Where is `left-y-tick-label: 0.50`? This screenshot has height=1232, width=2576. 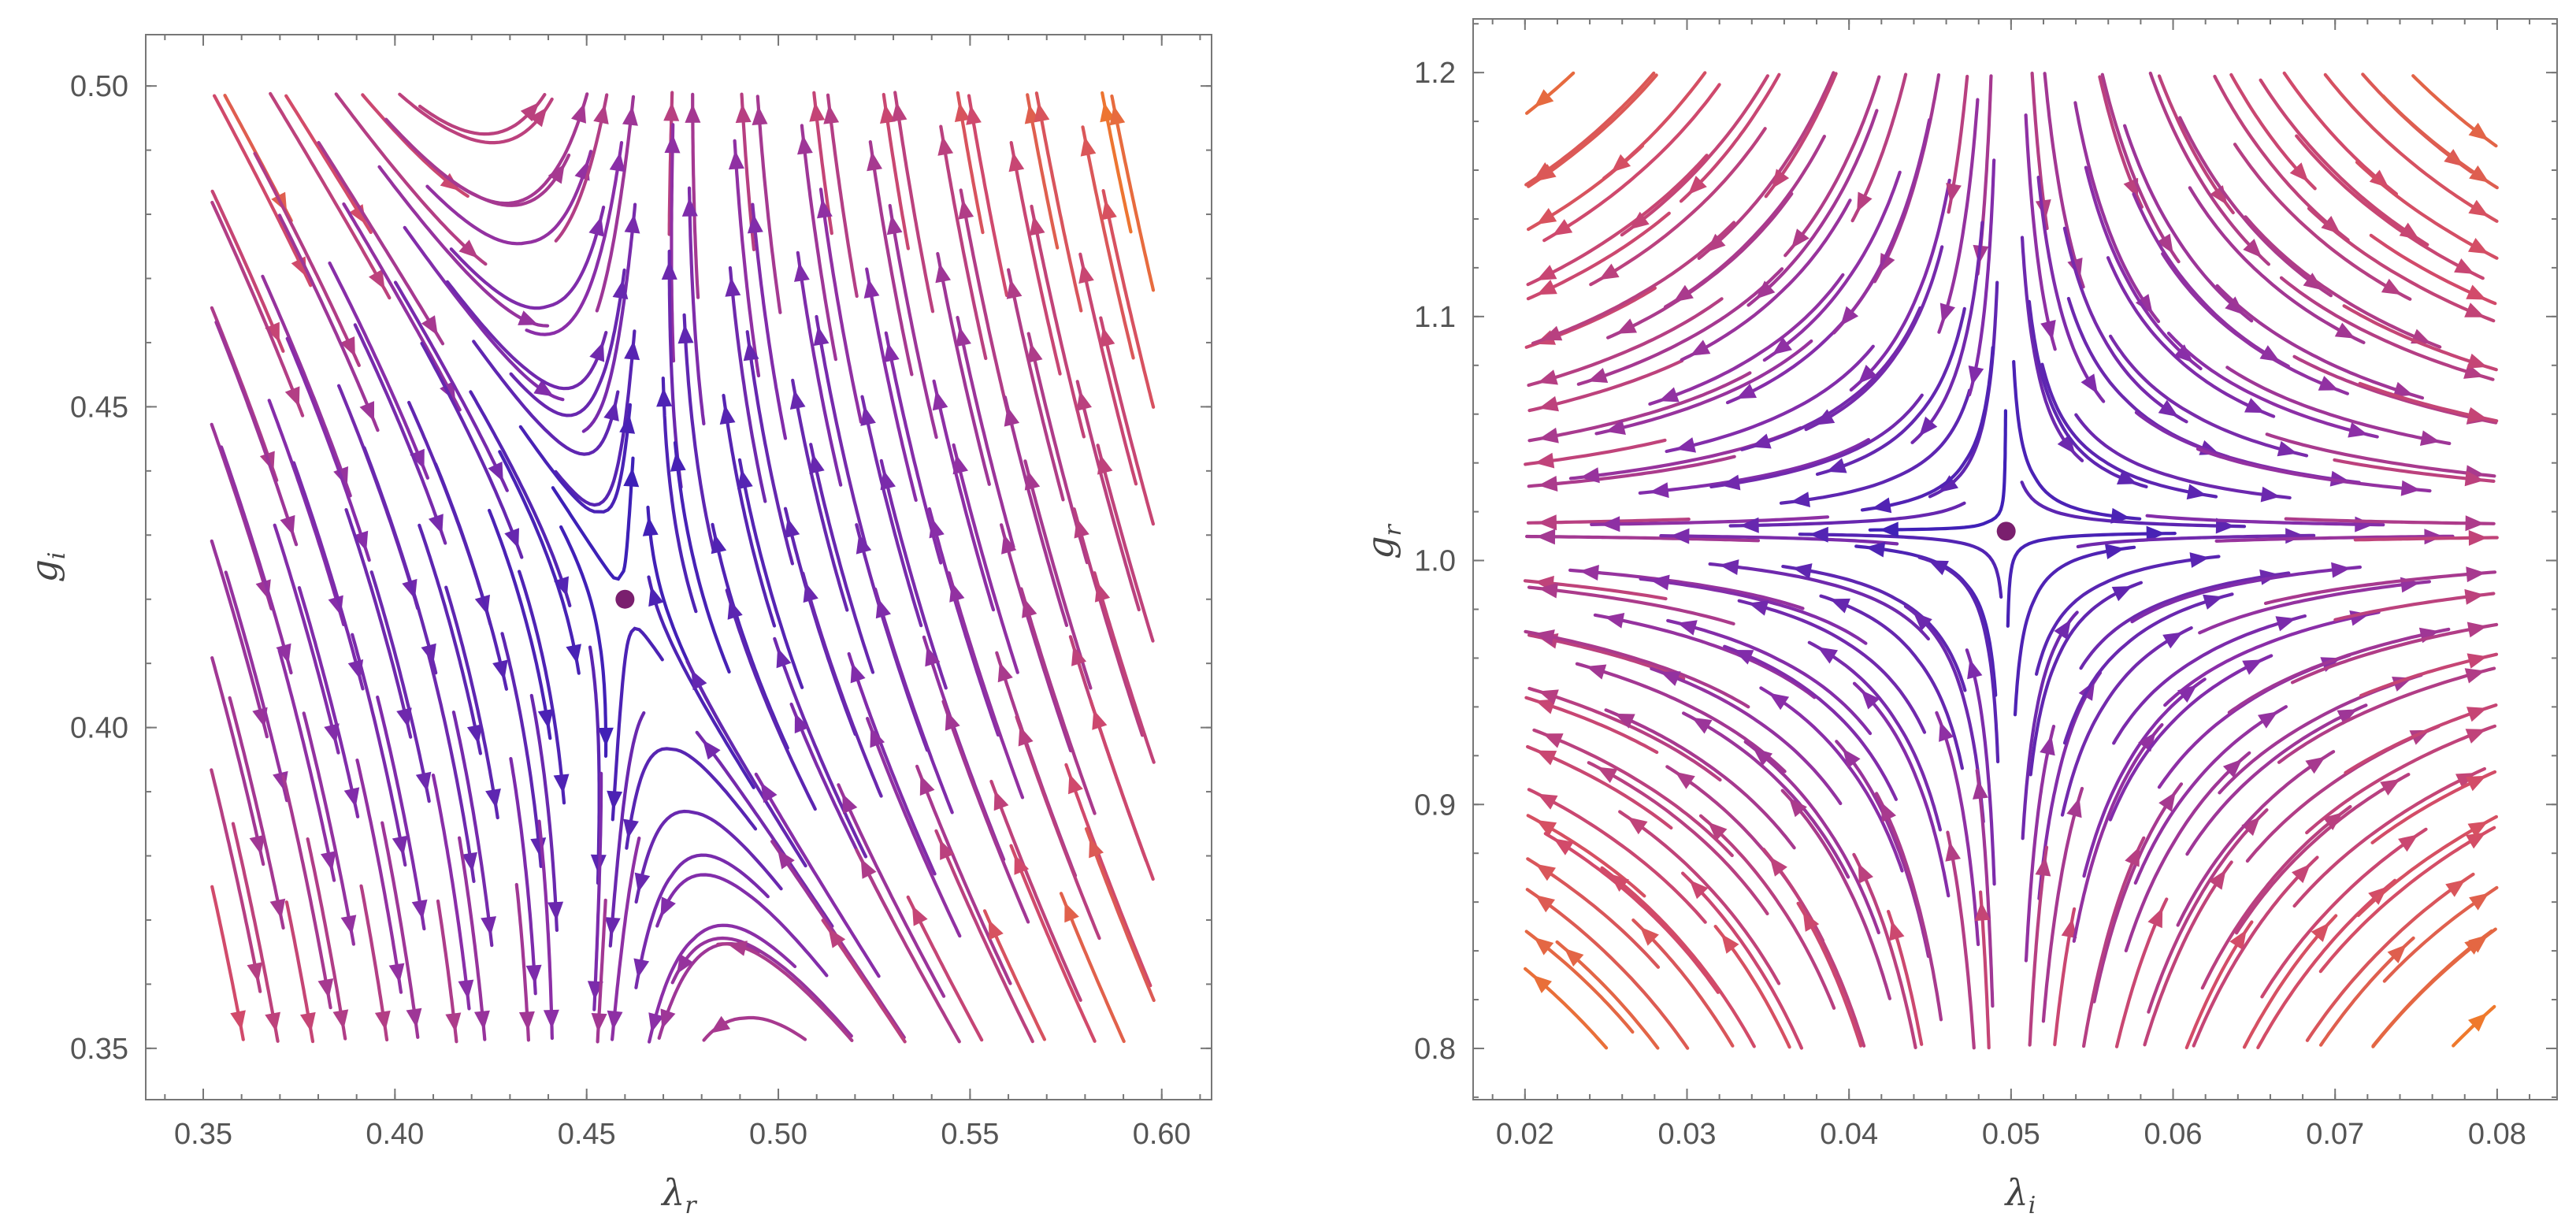 left-y-tick-label: 0.50 is located at coordinates (99, 86).